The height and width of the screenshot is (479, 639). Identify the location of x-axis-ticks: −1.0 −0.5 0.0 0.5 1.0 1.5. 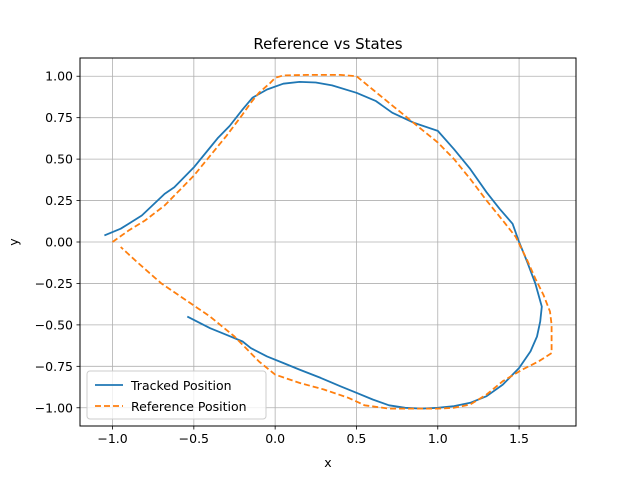
(313, 436).